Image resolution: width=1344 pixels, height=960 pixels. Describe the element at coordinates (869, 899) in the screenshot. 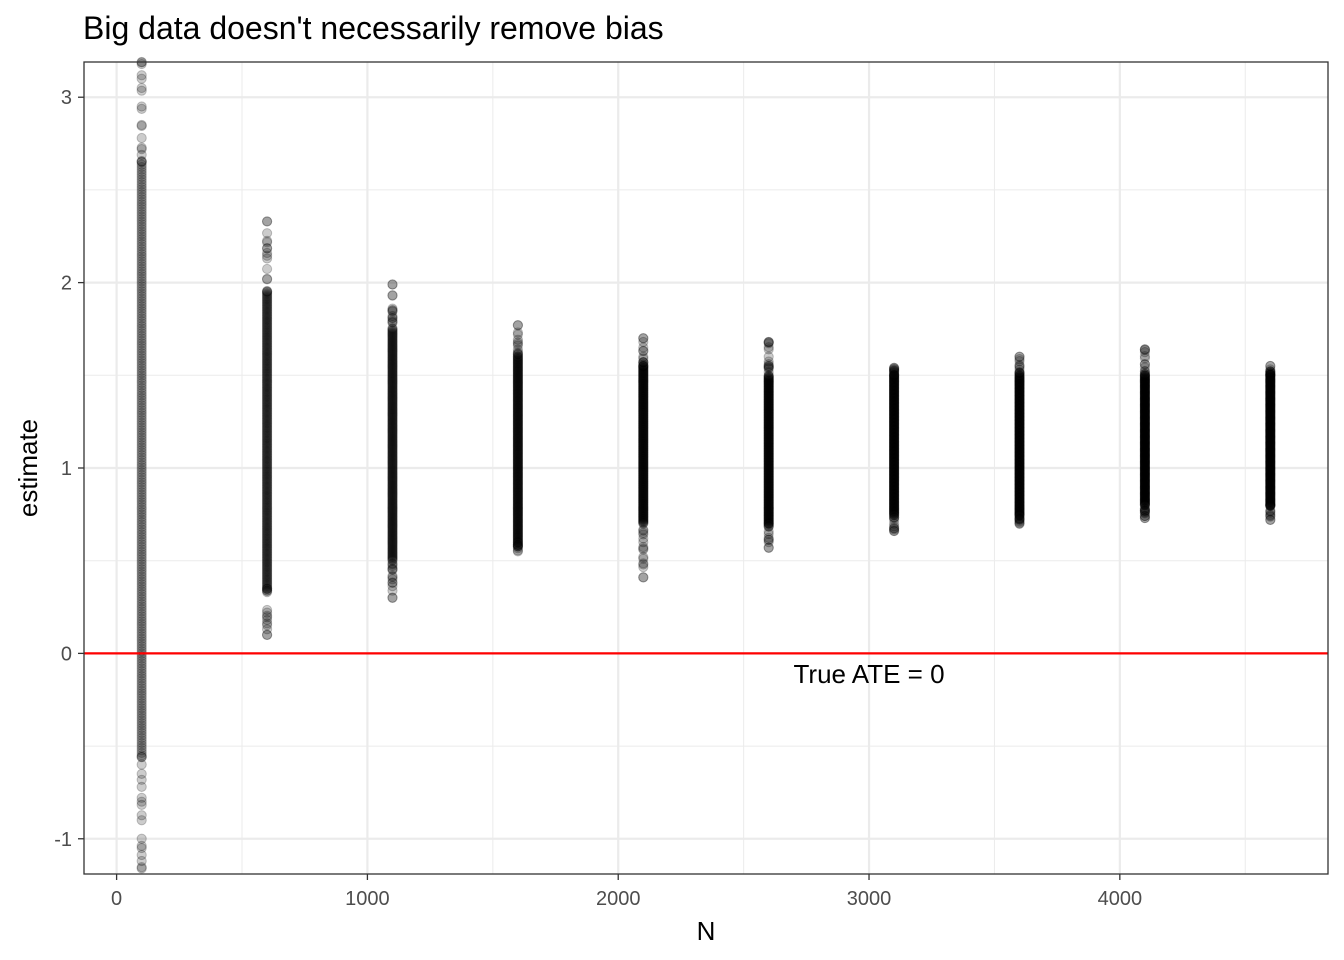

I see `x-tick-label: 3000` at that location.